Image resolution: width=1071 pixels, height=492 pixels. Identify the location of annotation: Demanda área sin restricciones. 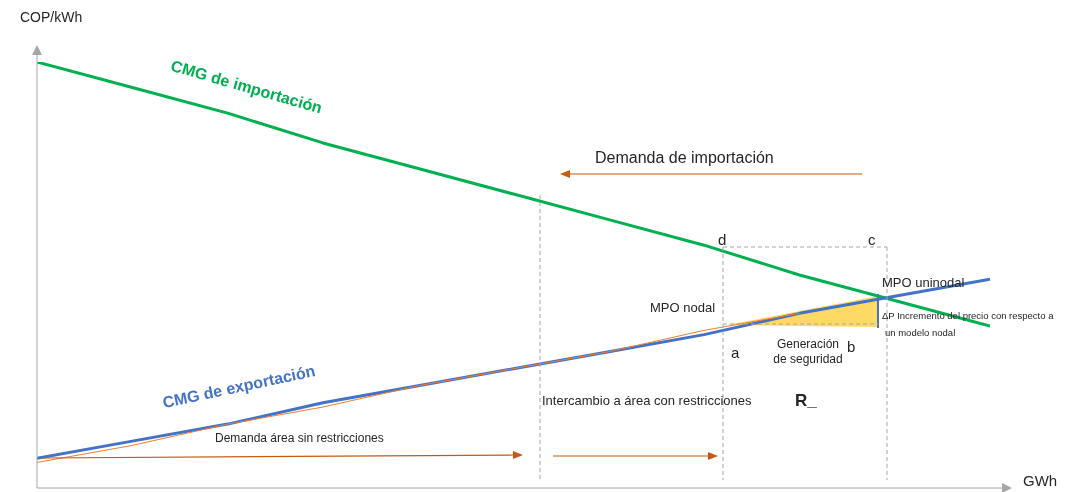
(299, 438).